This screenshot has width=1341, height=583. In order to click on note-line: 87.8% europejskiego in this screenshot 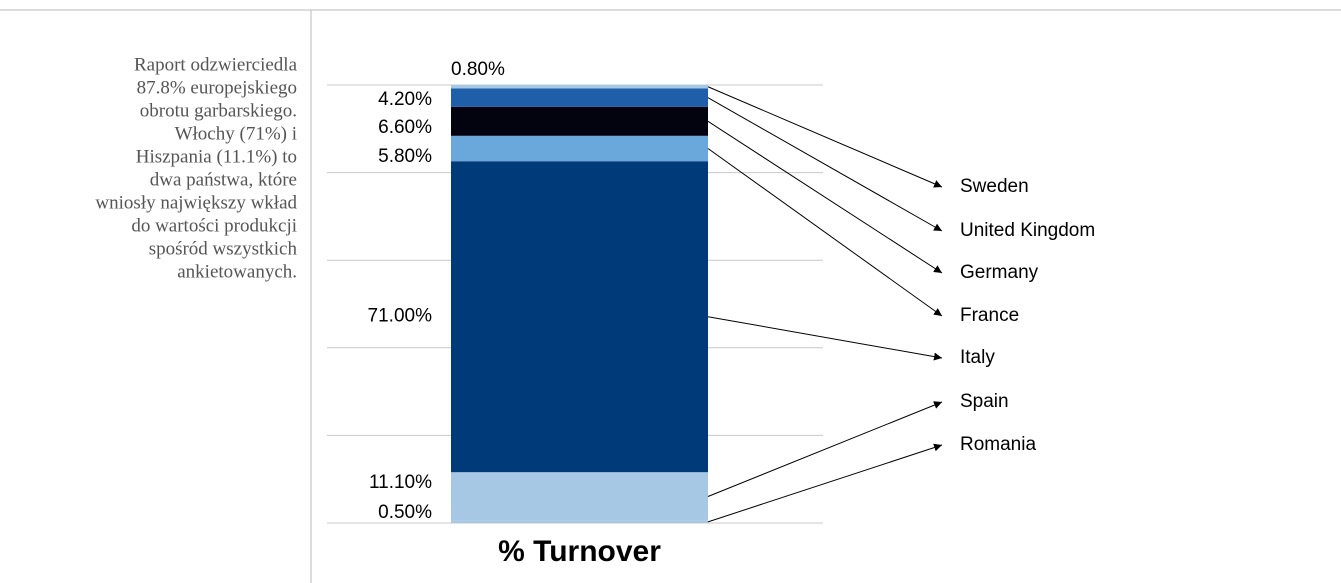, I will do `click(217, 87)`.